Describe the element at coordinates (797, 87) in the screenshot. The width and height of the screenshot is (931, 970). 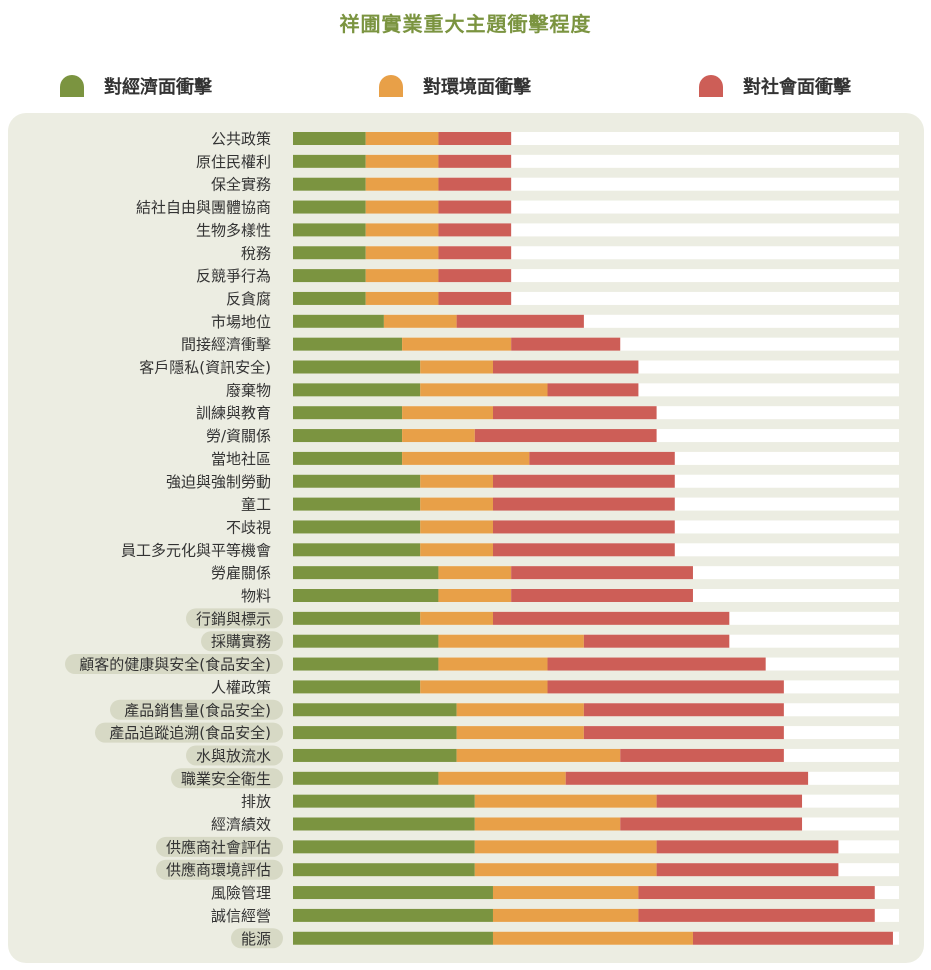
I see `legend-label-social: 對社會面衝擊` at that location.